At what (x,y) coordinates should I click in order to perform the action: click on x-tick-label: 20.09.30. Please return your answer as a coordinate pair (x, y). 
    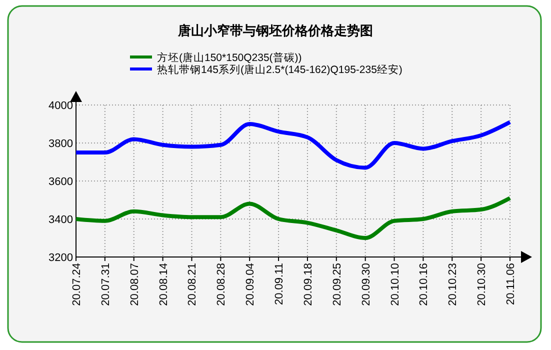
    Looking at the image, I should click on (366, 284).